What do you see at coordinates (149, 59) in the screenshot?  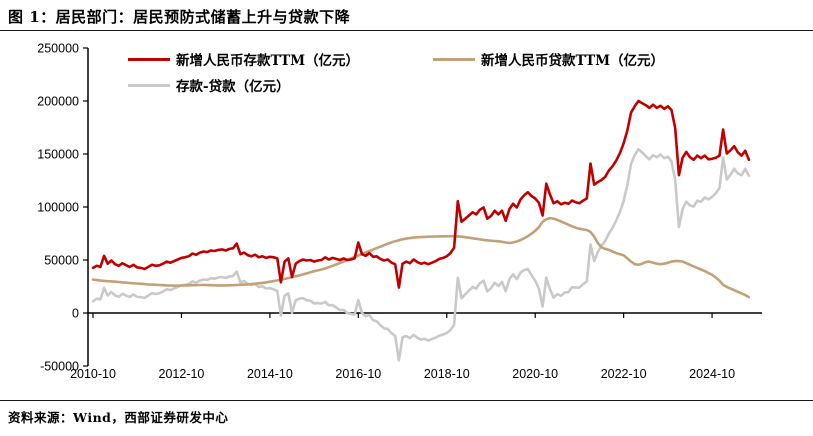 I see `deposits-line-swatch` at bounding box center [149, 59].